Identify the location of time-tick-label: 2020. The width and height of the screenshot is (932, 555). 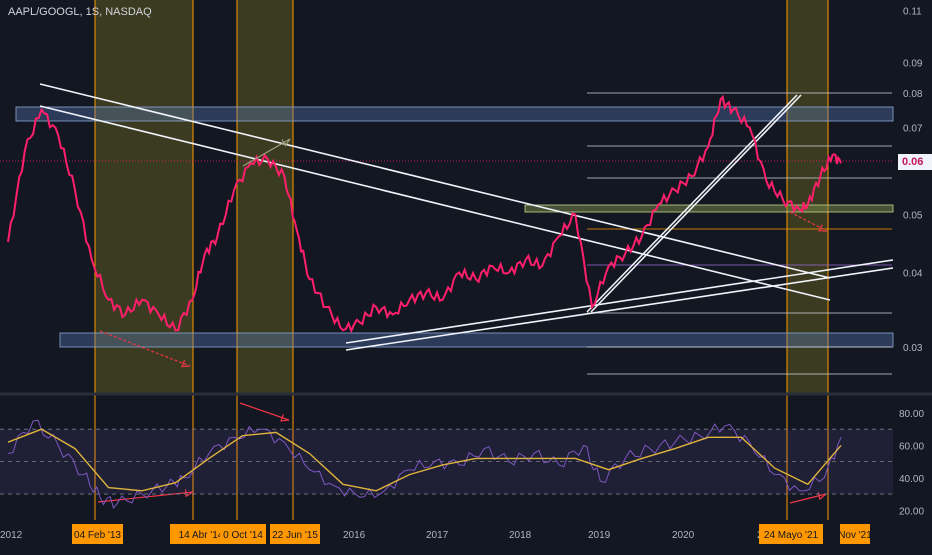
(683, 535).